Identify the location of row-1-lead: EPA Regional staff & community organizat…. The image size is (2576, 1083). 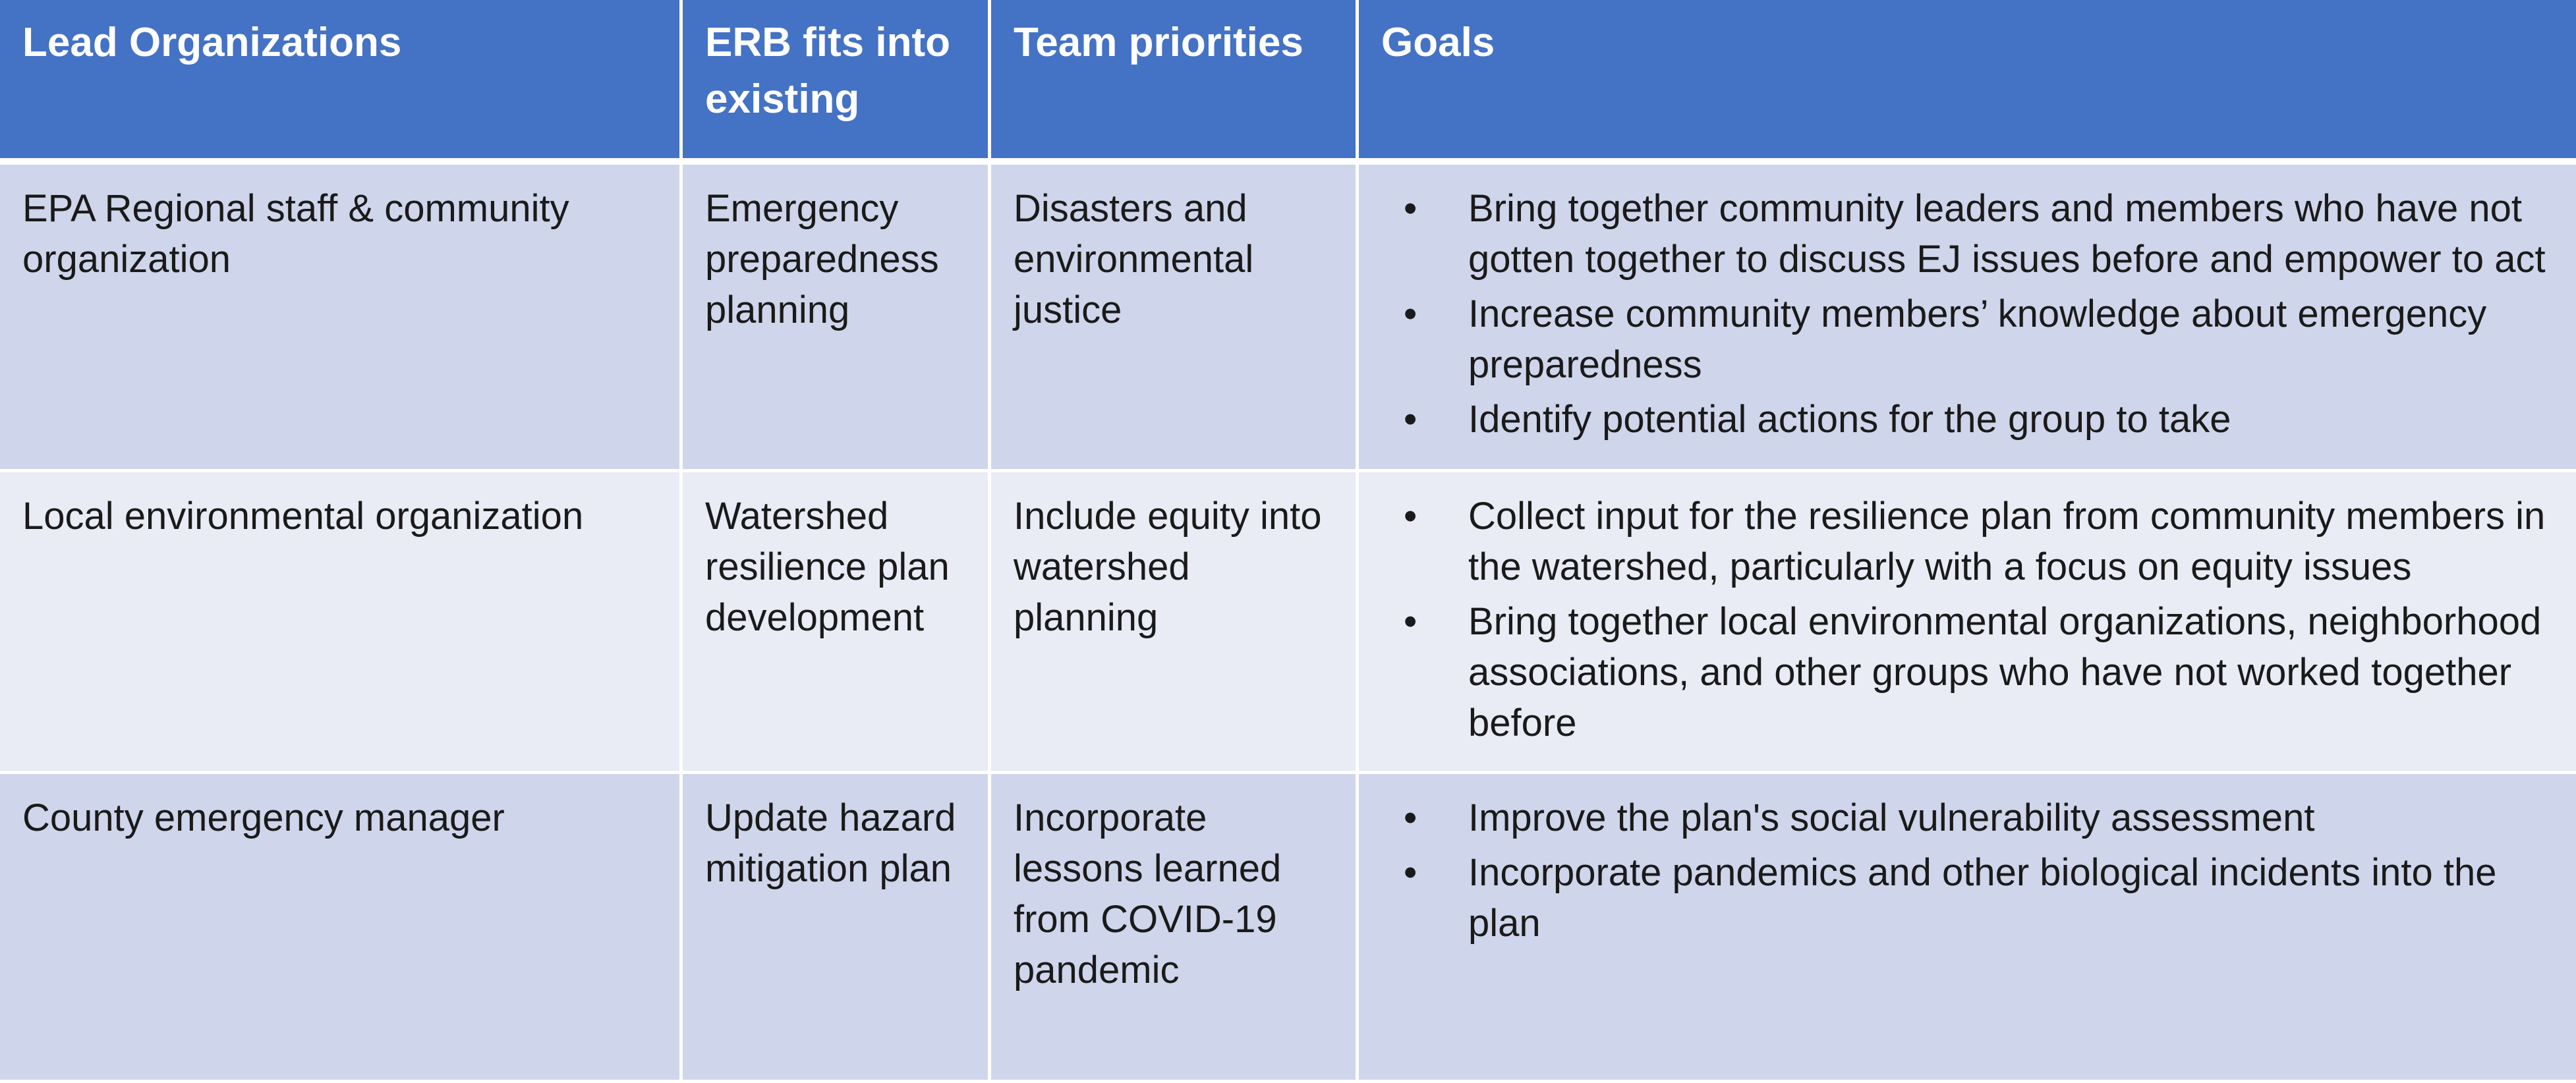
(342, 318).